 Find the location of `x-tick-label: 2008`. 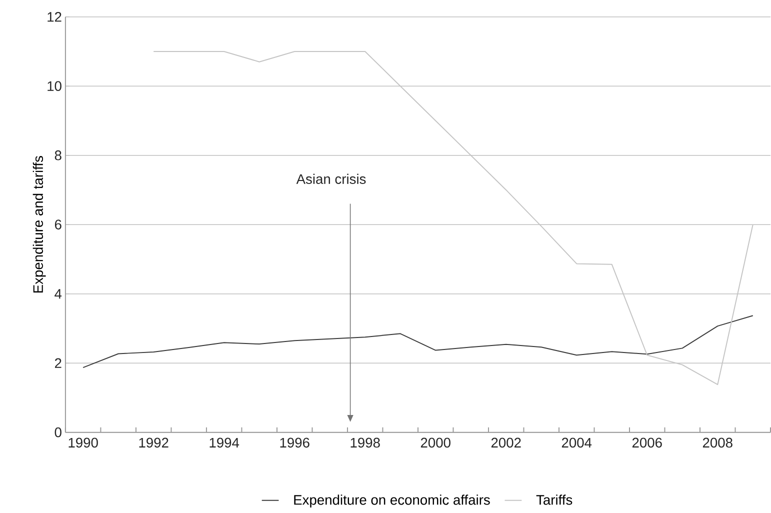

x-tick-label: 2008 is located at coordinates (717, 443).